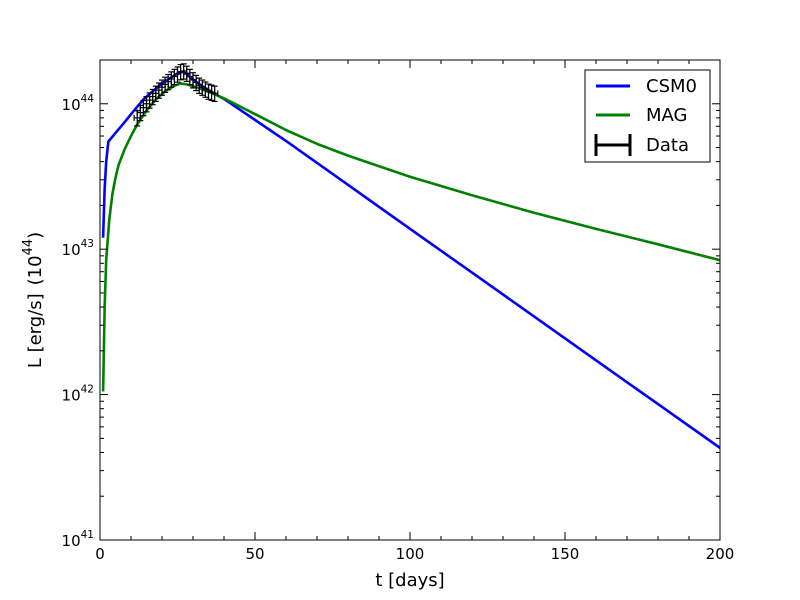 The width and height of the screenshot is (800, 600). Describe the element at coordinates (667, 145) in the screenshot. I see `legend-label-data: Data` at that location.